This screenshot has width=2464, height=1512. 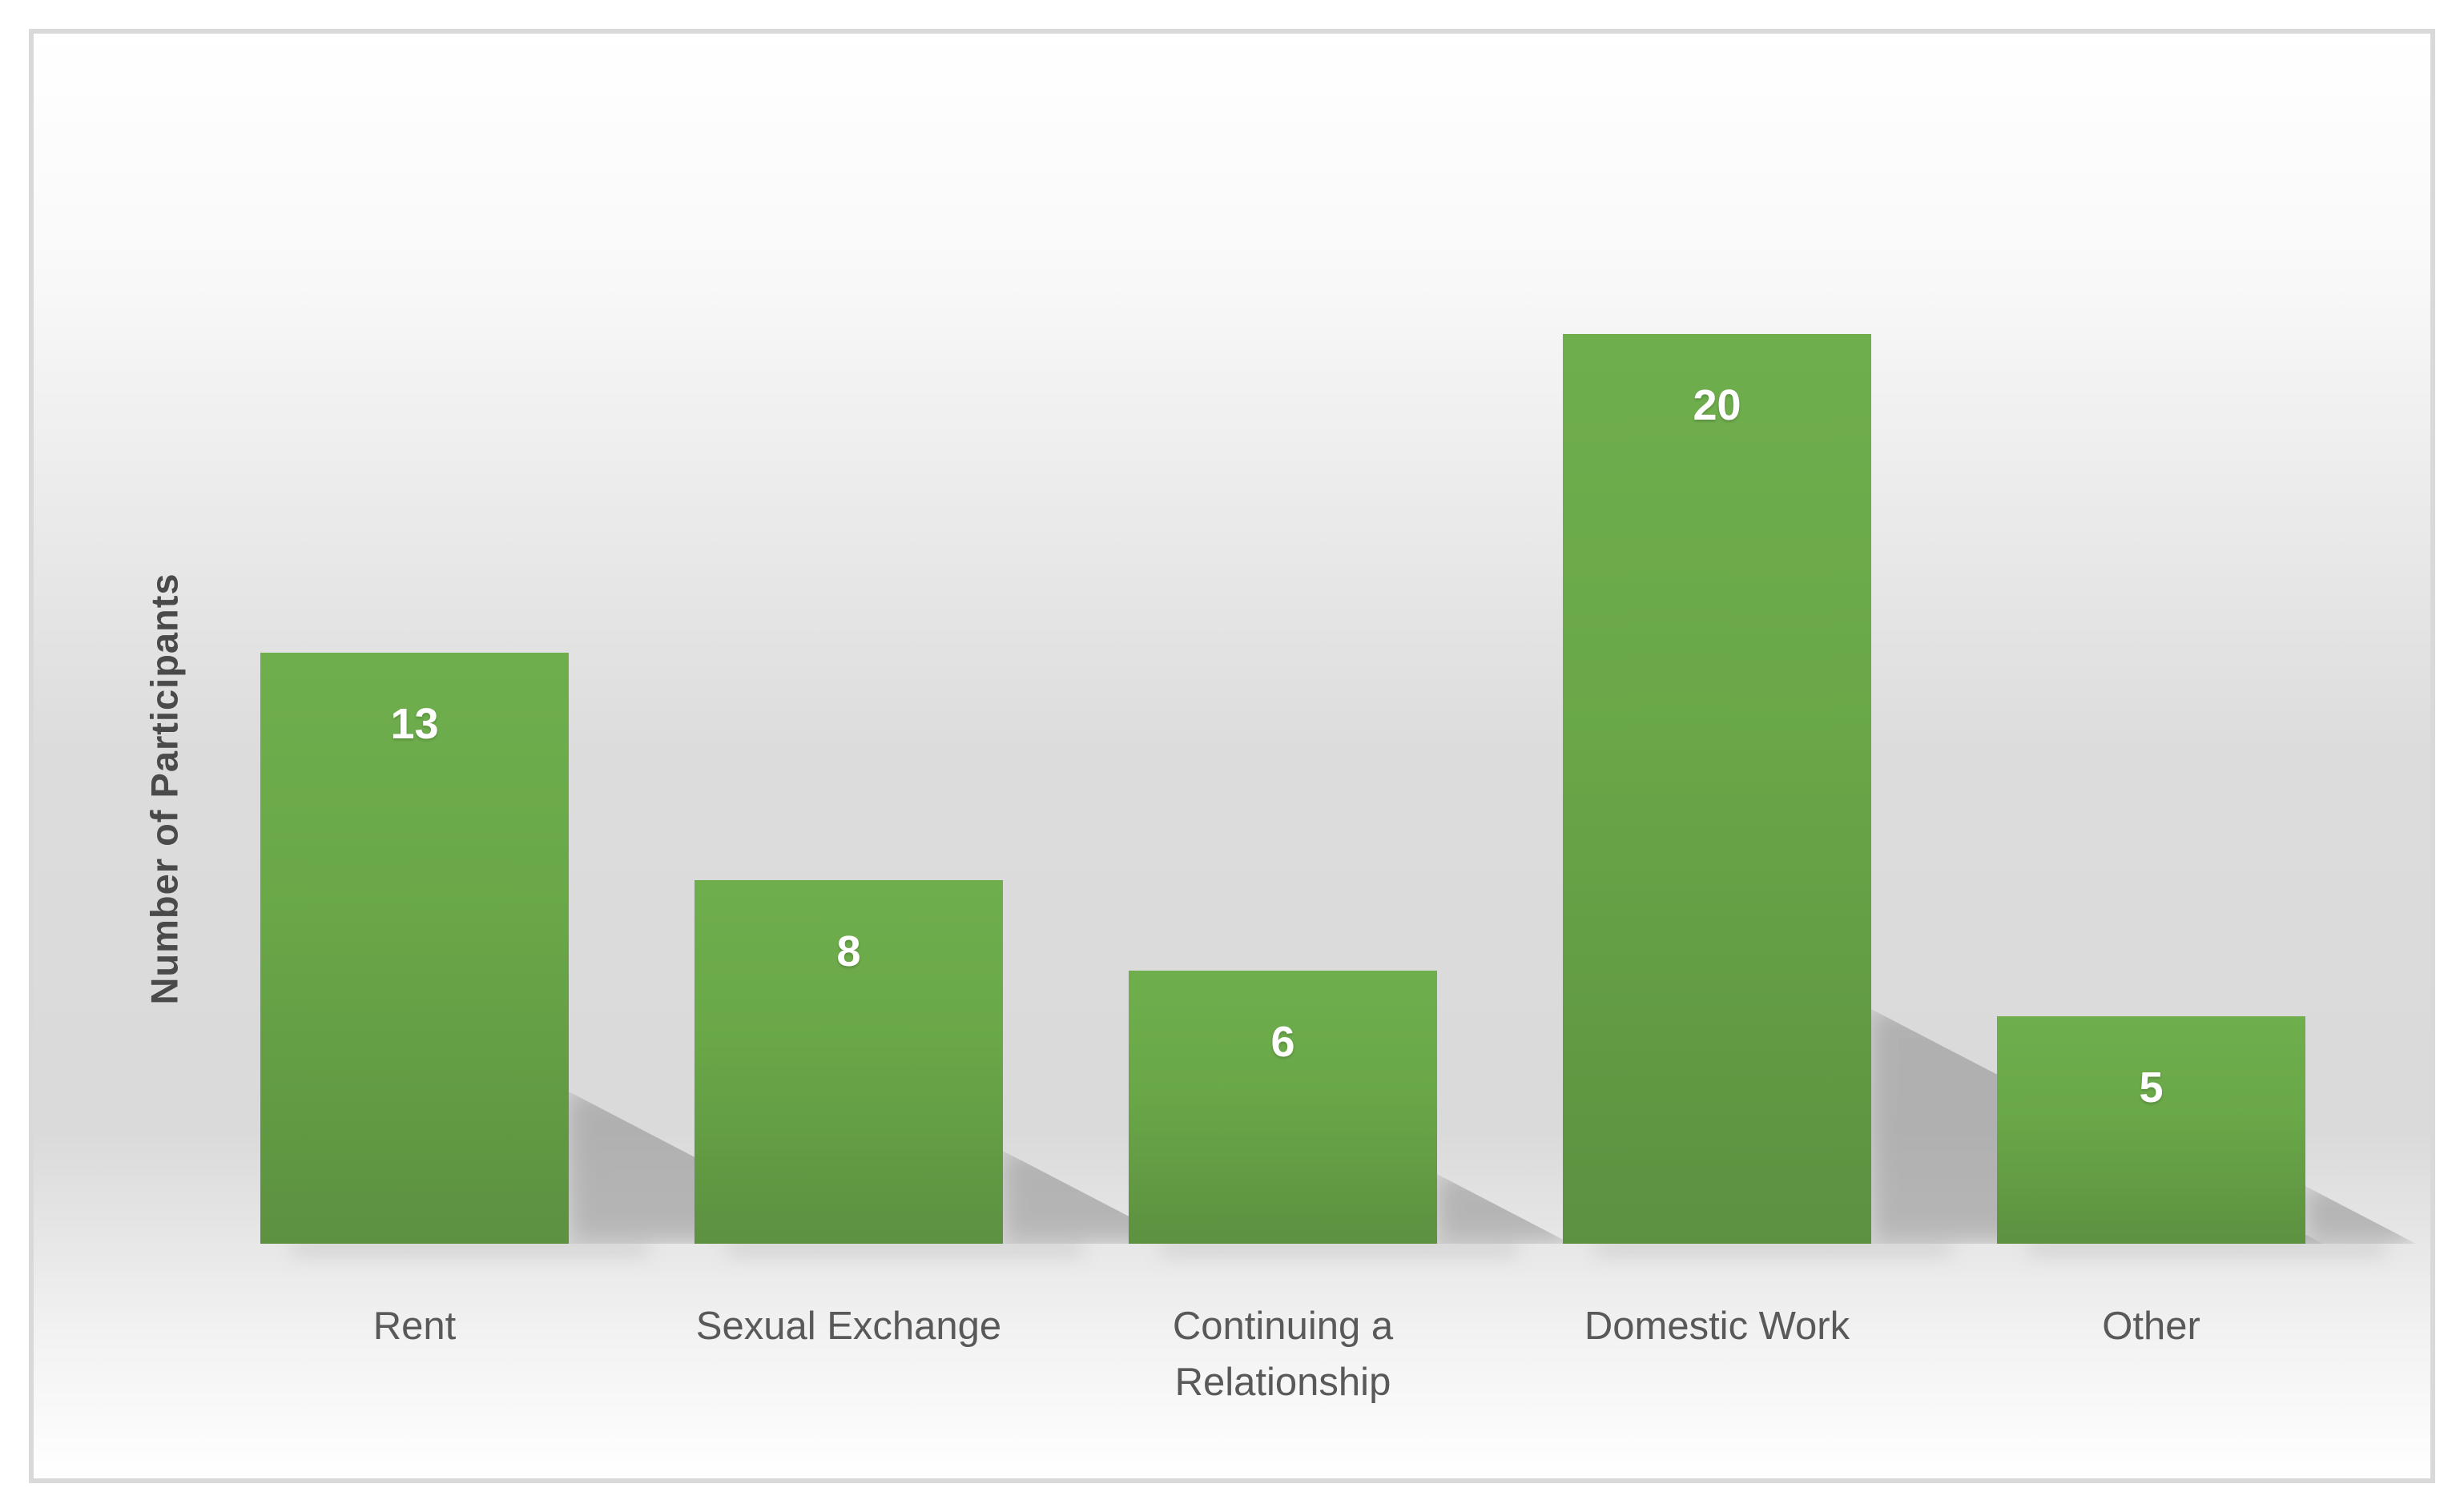 What do you see at coordinates (415, 1326) in the screenshot?
I see `category-label-rent: Rent` at bounding box center [415, 1326].